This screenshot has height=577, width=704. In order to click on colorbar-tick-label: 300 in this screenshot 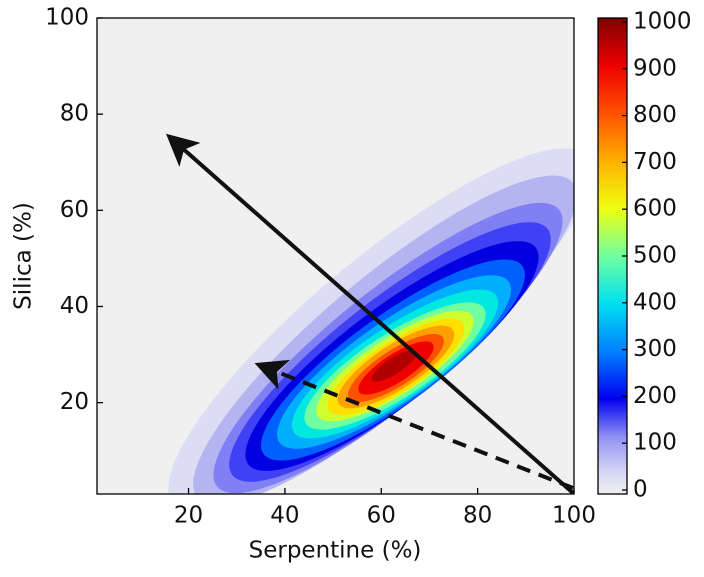, I will do `click(655, 349)`.